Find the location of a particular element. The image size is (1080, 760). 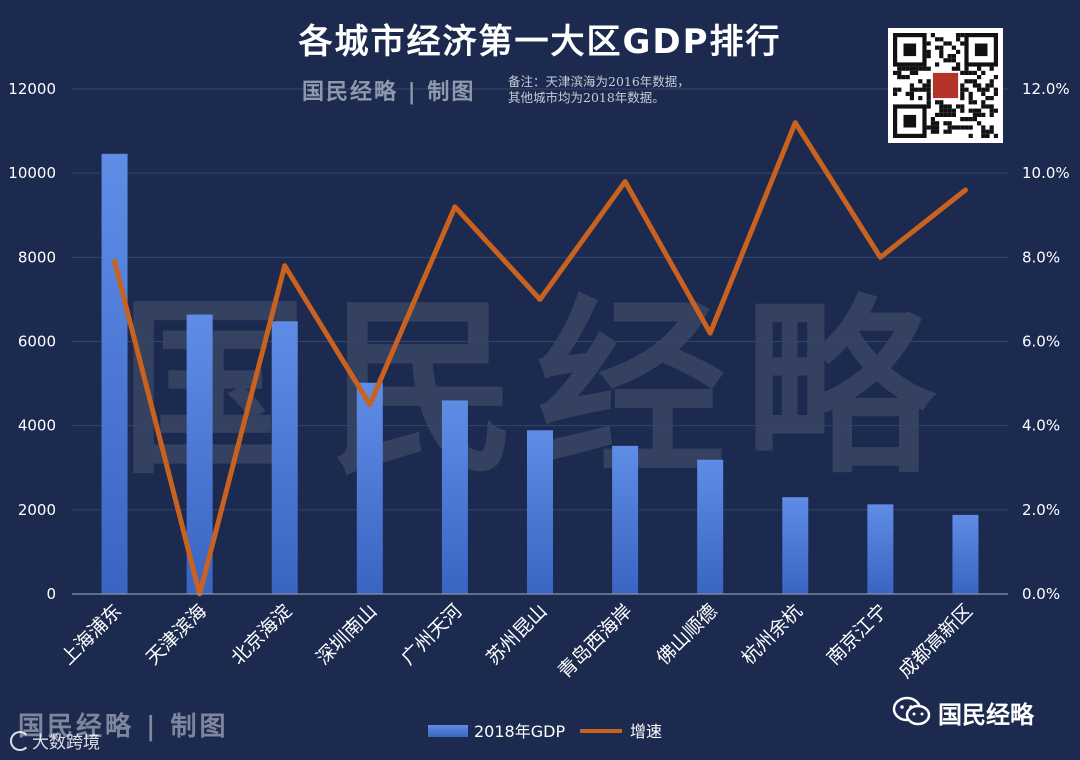

y-right-tick-label: 8.0% is located at coordinates (1041, 257).